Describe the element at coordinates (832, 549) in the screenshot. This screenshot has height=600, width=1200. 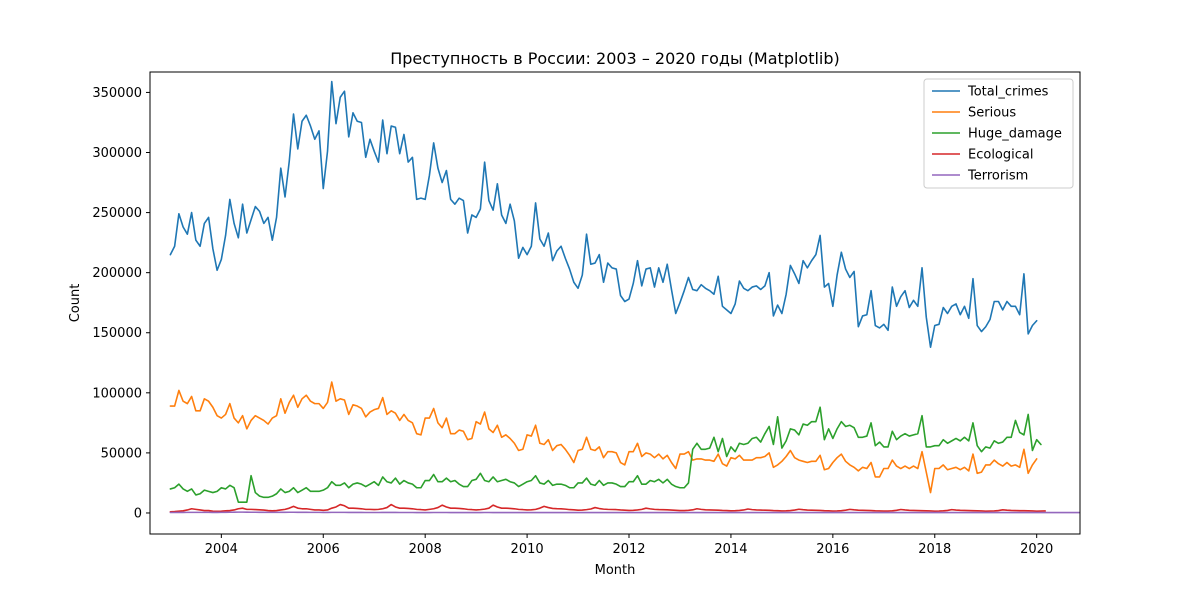
I see `x-tick-label: 2016` at that location.